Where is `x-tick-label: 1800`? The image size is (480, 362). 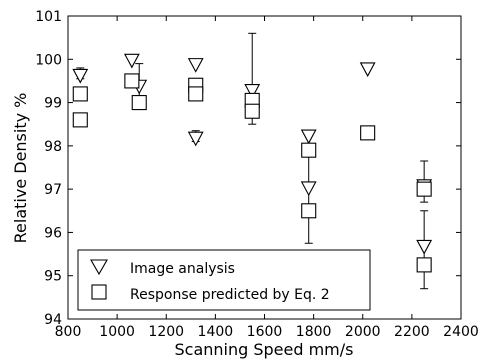
x-tick-label: 1800 is located at coordinates (314, 332).